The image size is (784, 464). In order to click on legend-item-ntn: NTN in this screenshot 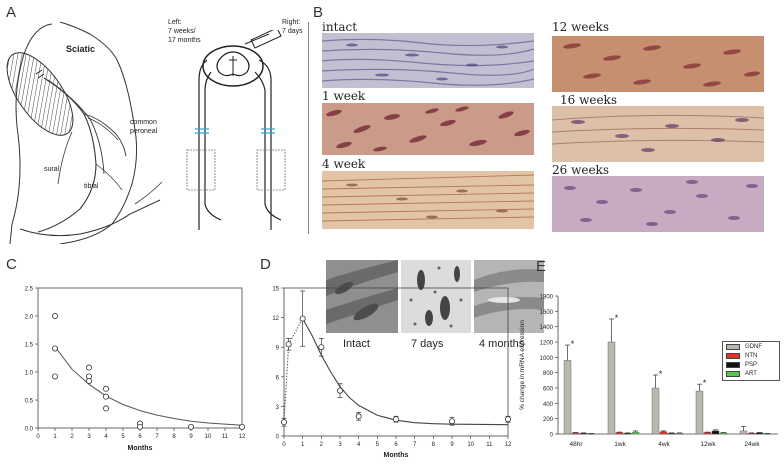, I will do `click(751, 355)`.